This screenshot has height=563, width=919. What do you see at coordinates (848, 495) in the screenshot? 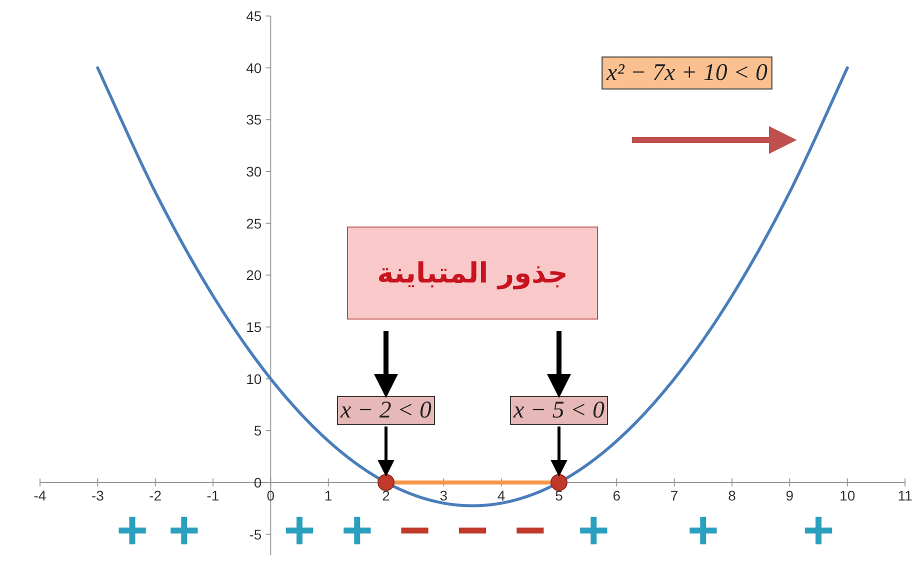
I see `x-tick-label: 10` at bounding box center [848, 495].